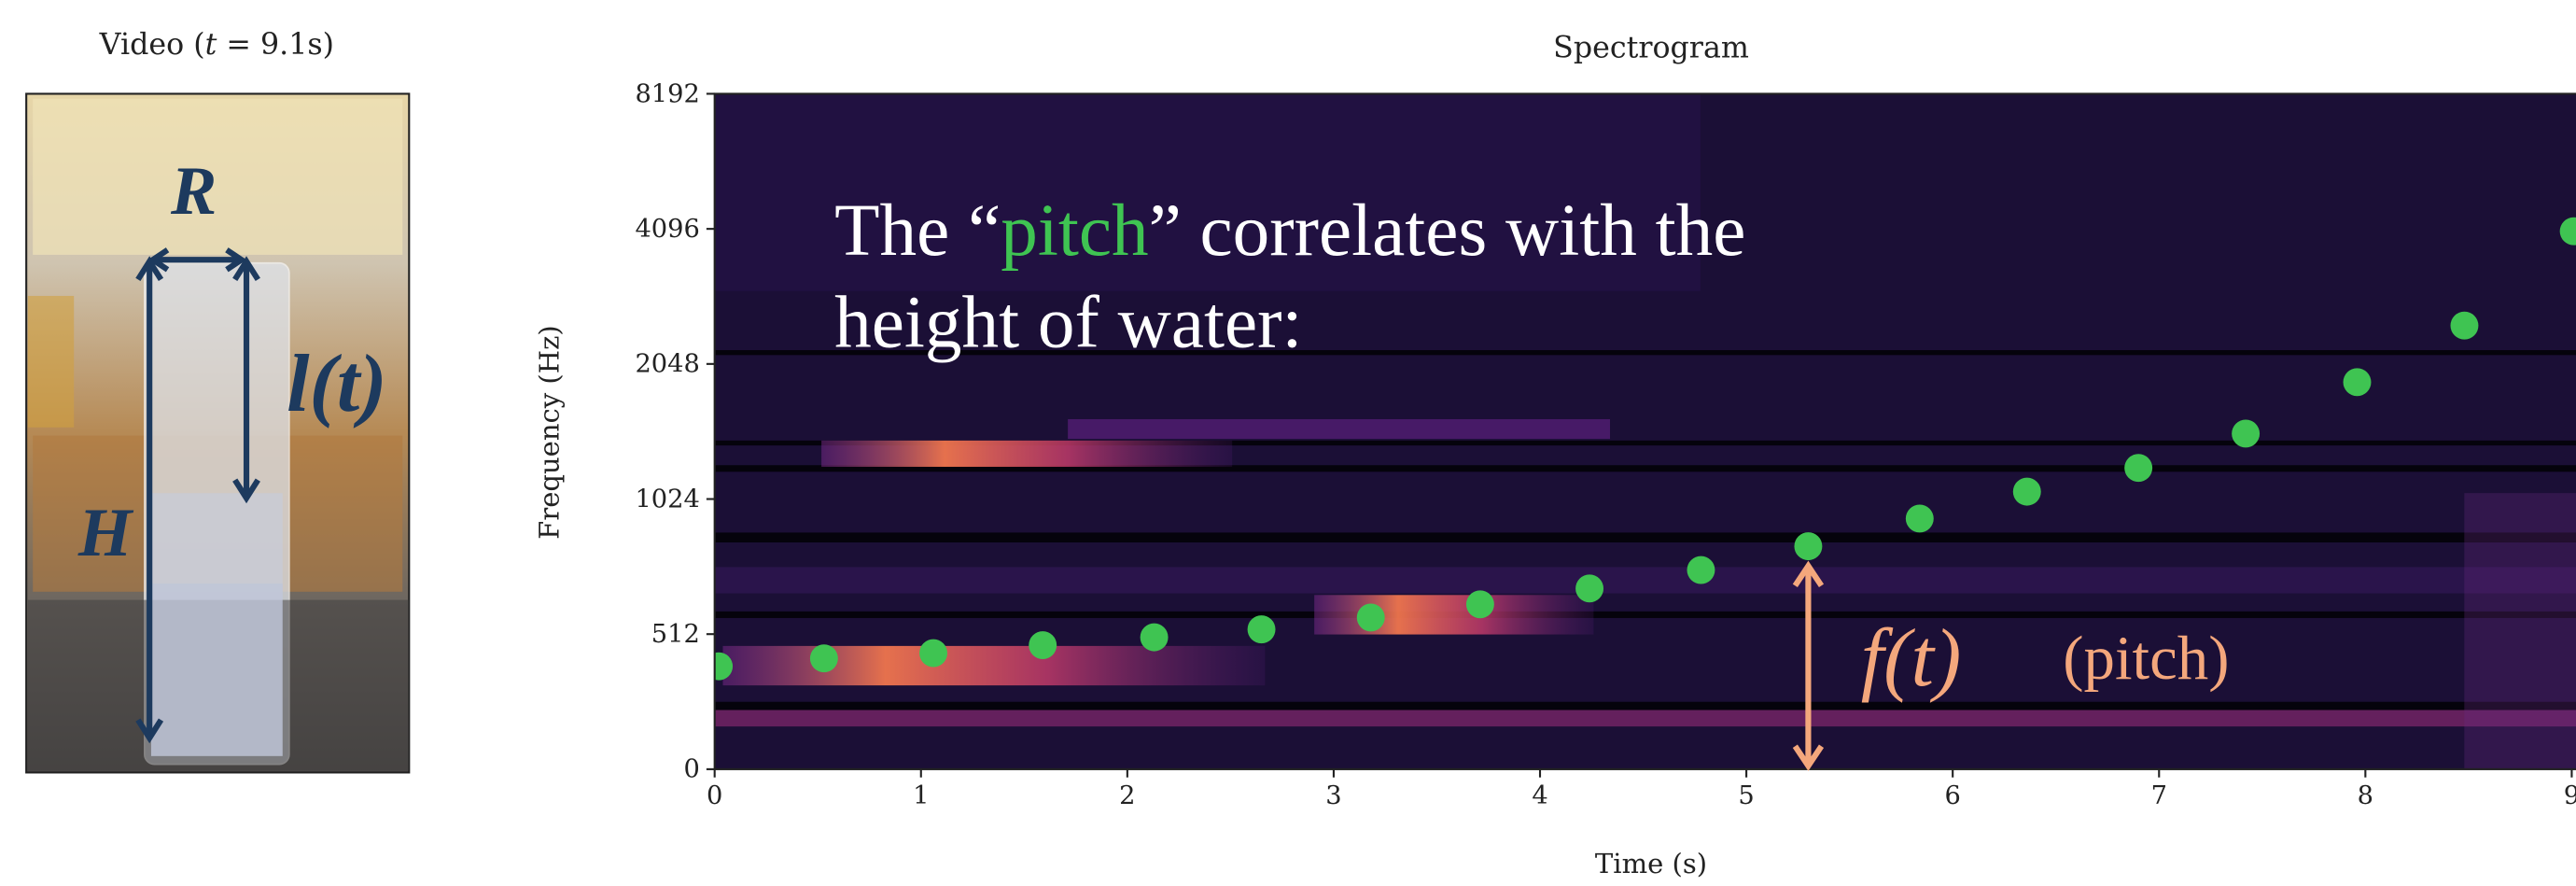 This screenshot has width=2576, height=886. What do you see at coordinates (1746, 795) in the screenshot?
I see `x-tick-label: 5` at bounding box center [1746, 795].